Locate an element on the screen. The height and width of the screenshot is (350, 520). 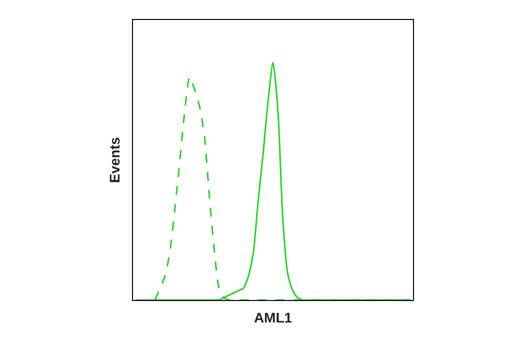
y-axis-title: Events is located at coordinates (114, 159).